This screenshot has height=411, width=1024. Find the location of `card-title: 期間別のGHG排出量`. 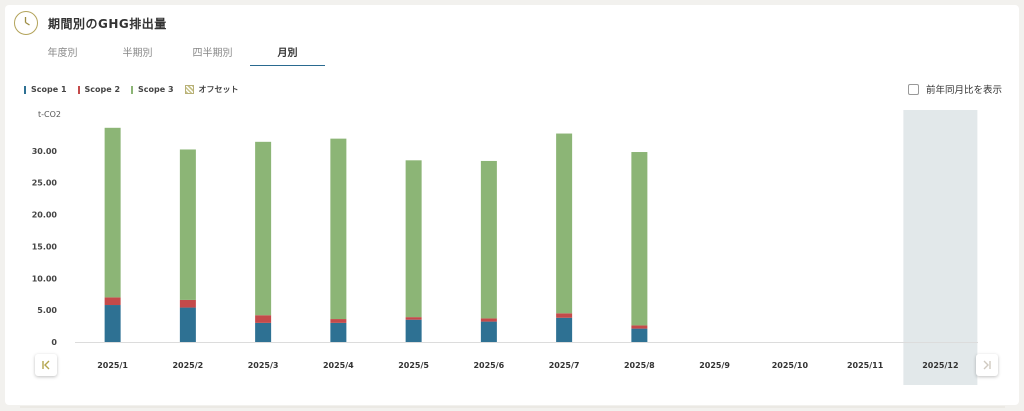

card-title: 期間別のGHG排出量 is located at coordinates (107, 23).